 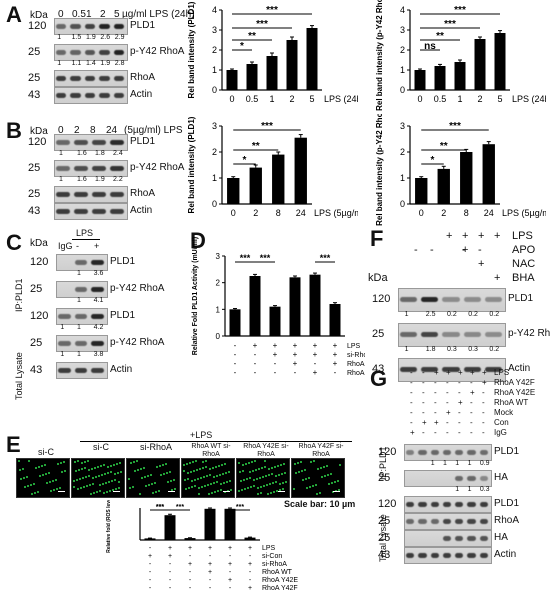 What do you see at coordinates (280, 580) in the screenshot?
I see `condition-label: RhoA Y42E` at bounding box center [280, 580].